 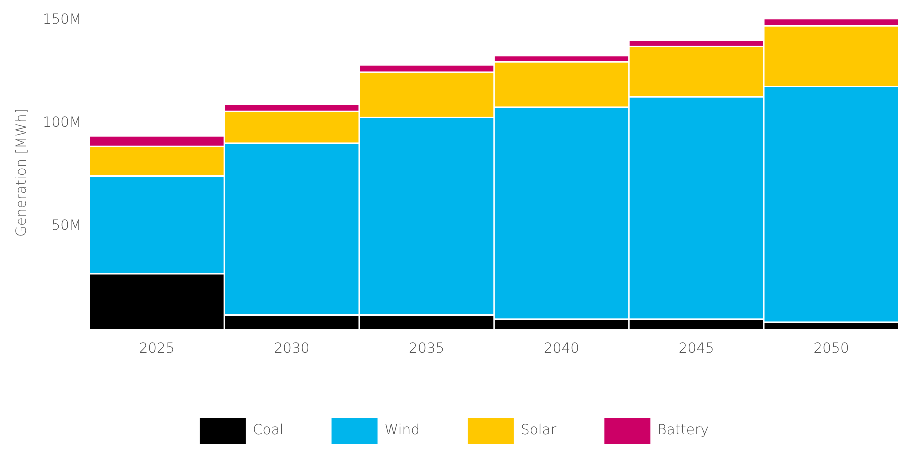 What do you see at coordinates (157, 349) in the screenshot?
I see `x-tick-label: 2025` at bounding box center [157, 349].